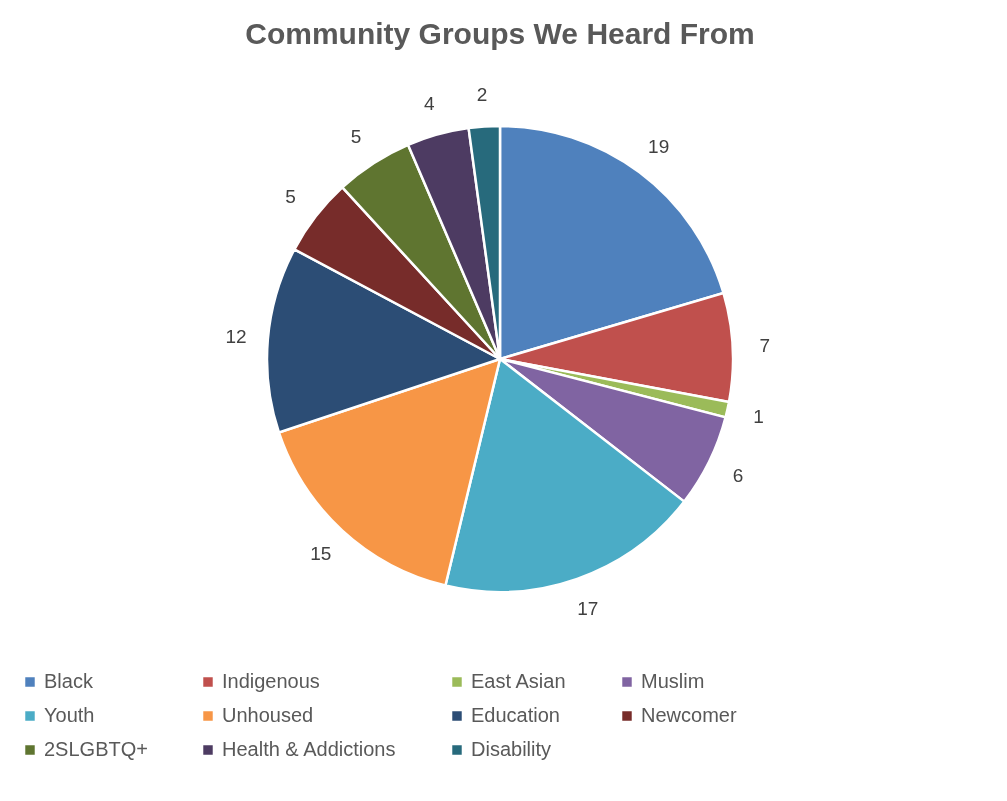 Image resolution: width=1007 pixels, height=801 pixels. Describe the element at coordinates (69, 681) in the screenshot. I see `legend-label: Black` at that location.